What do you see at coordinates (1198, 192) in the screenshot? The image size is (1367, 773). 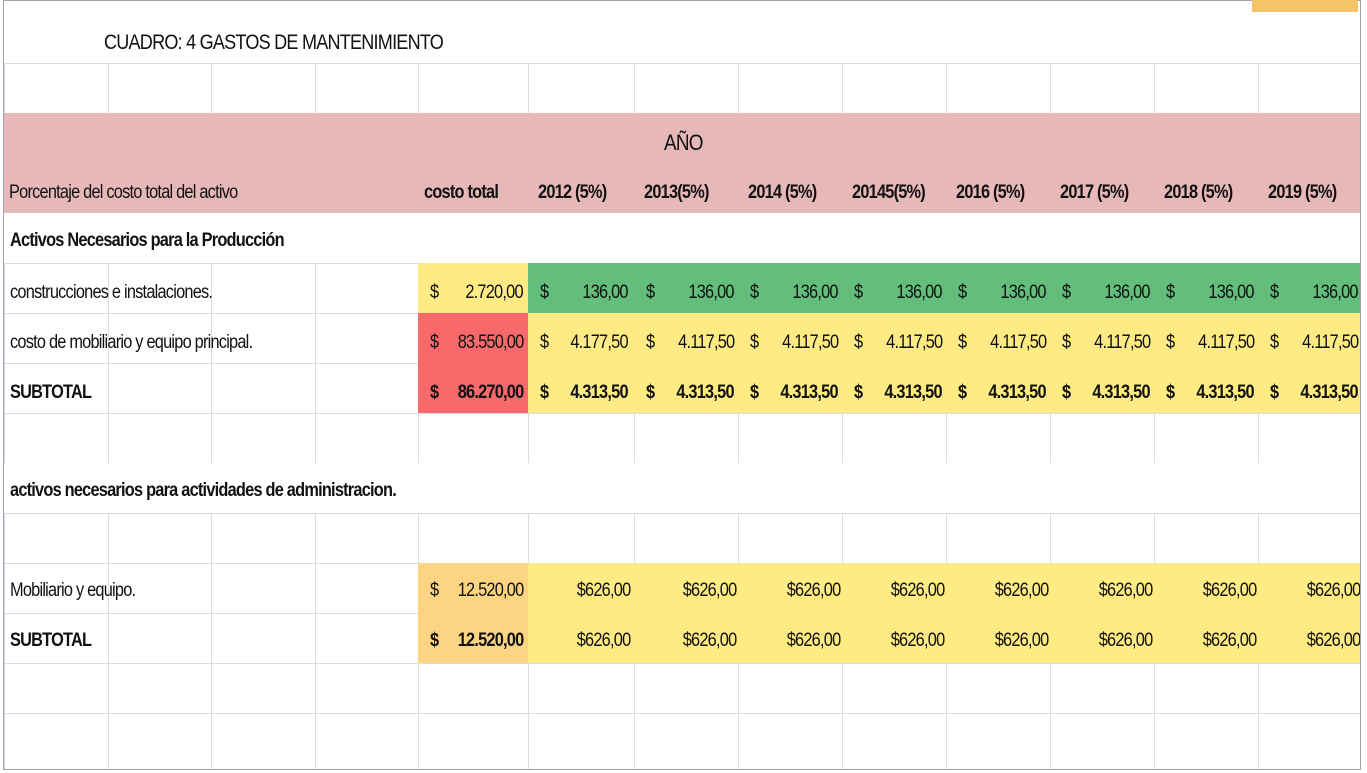 I see `header-year-6: 2018 (5%)` at bounding box center [1198, 192].